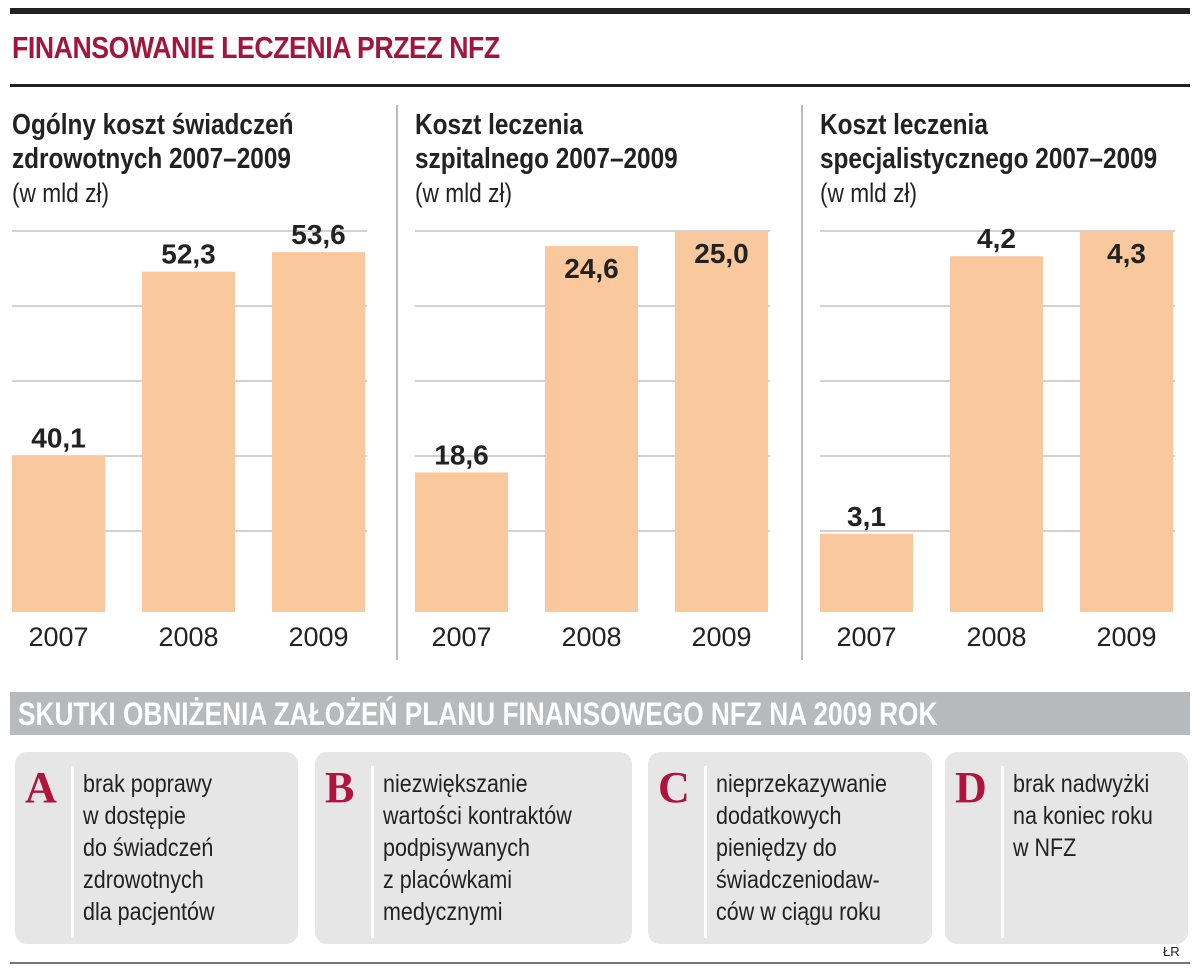  Describe the element at coordinates (340, 787) in the screenshot. I see `letter-marker: B` at that location.